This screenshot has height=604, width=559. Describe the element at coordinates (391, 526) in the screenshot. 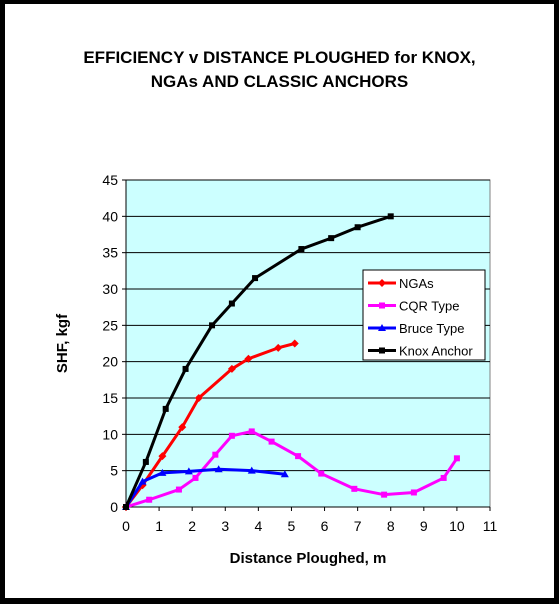

I see `x-tick-label-8: 8` at that location.